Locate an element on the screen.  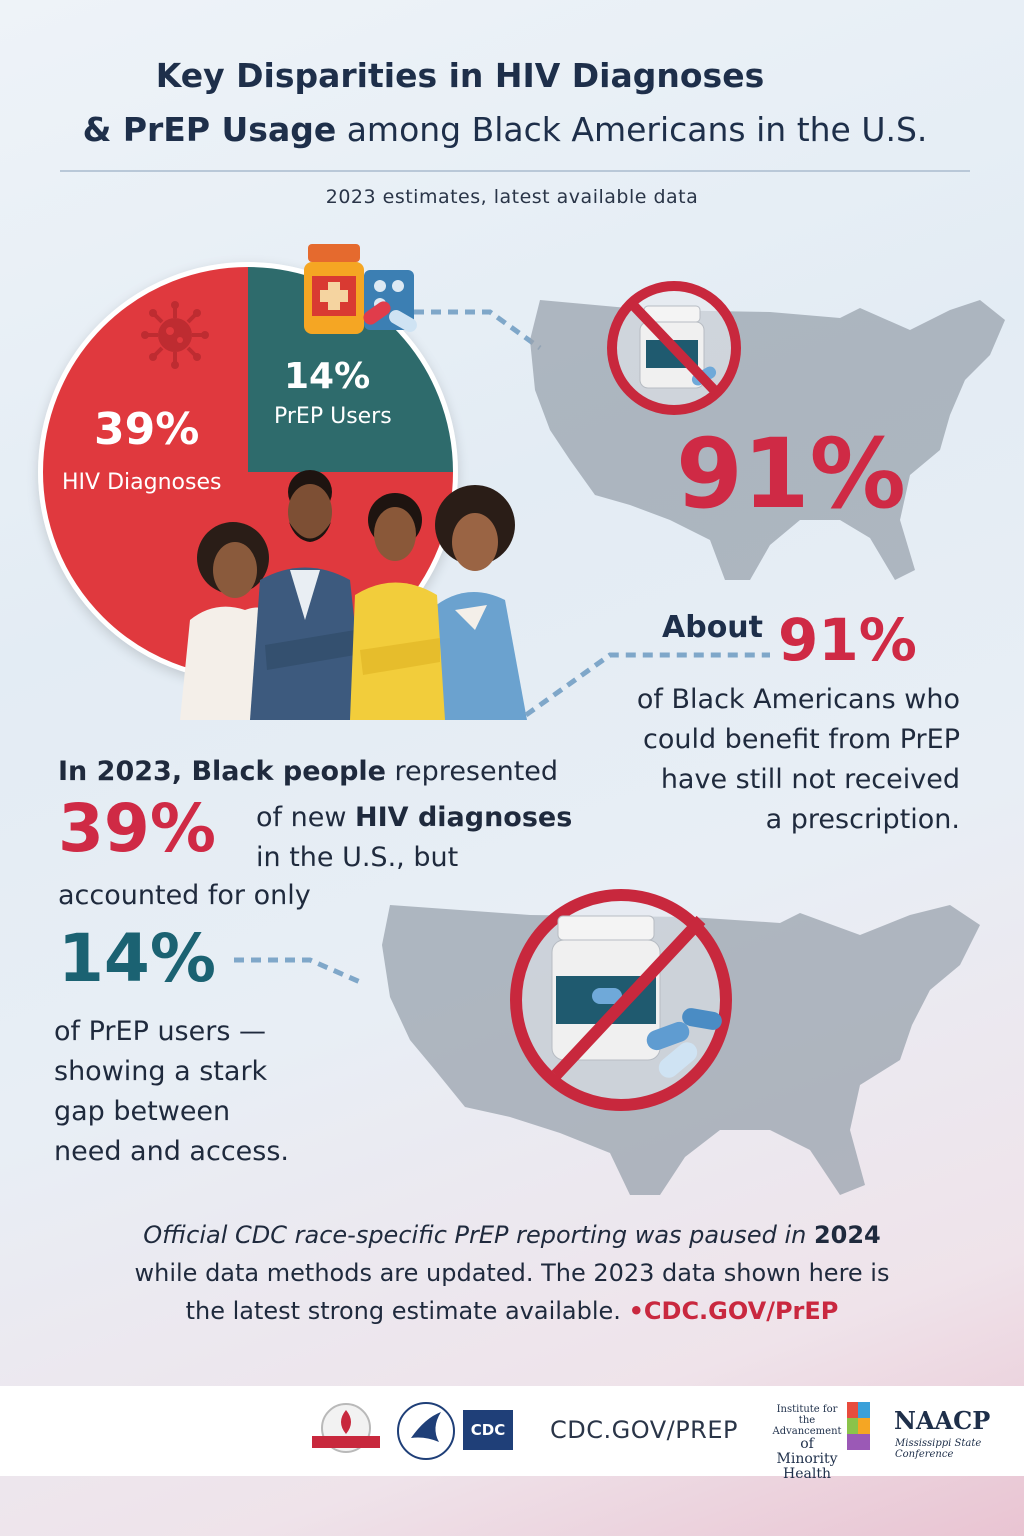
pie-prep-label: PrEP Users is located at coordinates (333, 416).